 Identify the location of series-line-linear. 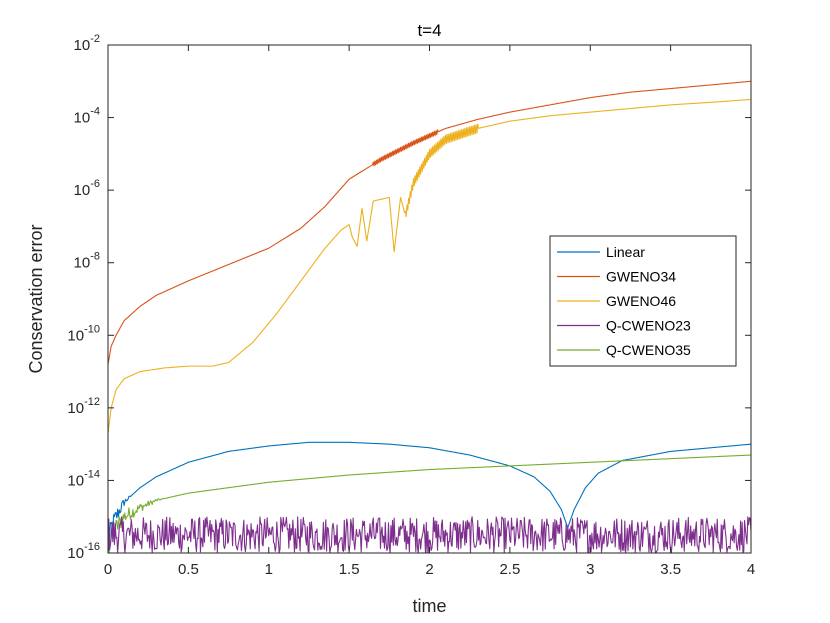
(429, 496).